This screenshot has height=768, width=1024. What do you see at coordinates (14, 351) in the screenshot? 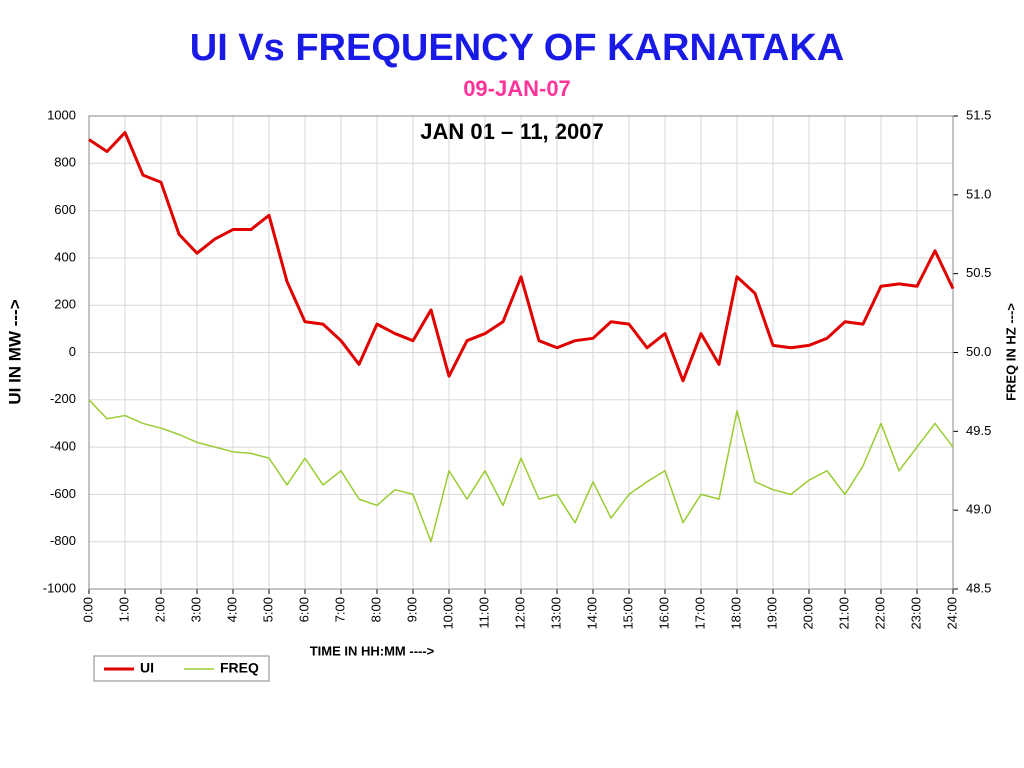
I see `y-axis-label: UI IN MW --->` at bounding box center [14, 351].